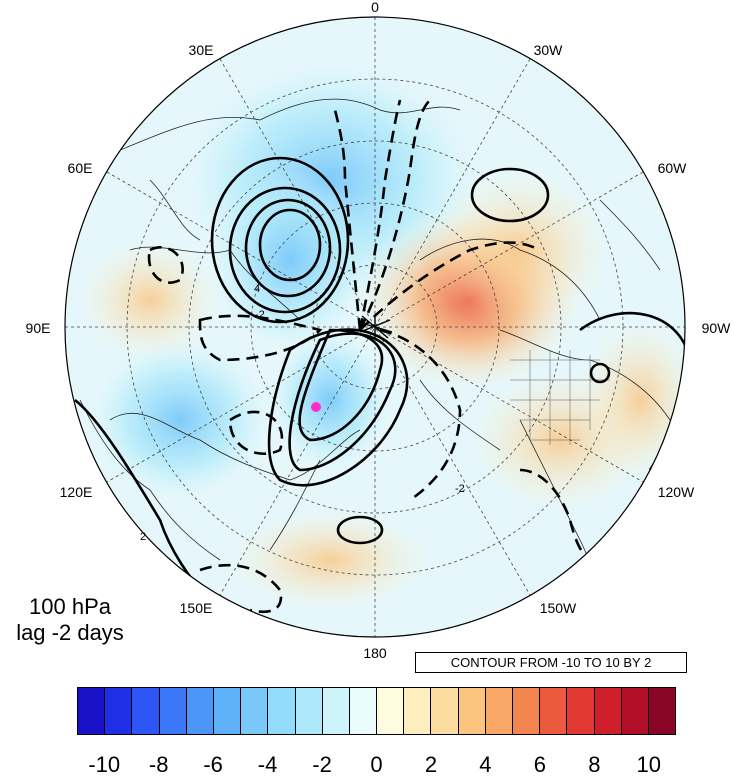 This screenshot has width=733, height=779. Describe the element at coordinates (676, 492) in the screenshot. I see `lon-label-120w: 120W` at that location.